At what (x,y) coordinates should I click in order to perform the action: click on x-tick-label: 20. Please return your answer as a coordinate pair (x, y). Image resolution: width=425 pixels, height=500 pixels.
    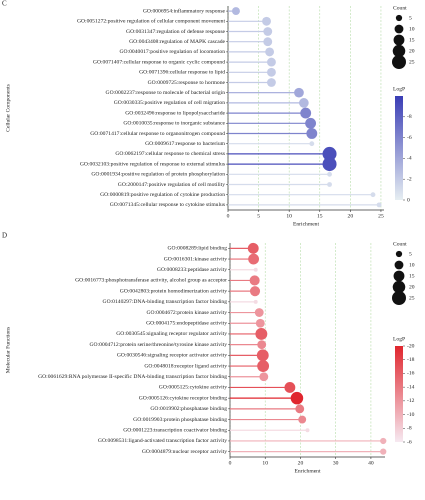
    Looking at the image, I should click on (301, 463).